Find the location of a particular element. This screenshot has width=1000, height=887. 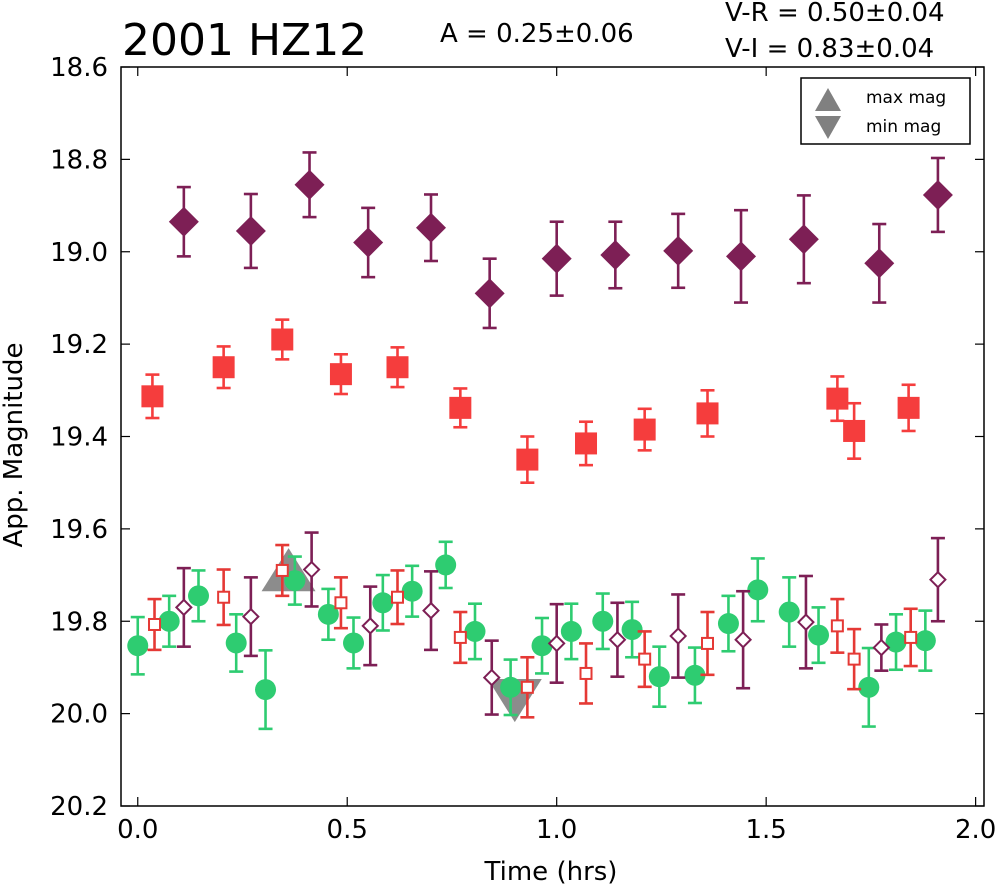

legend-min-mag-icon is located at coordinates (828, 127).